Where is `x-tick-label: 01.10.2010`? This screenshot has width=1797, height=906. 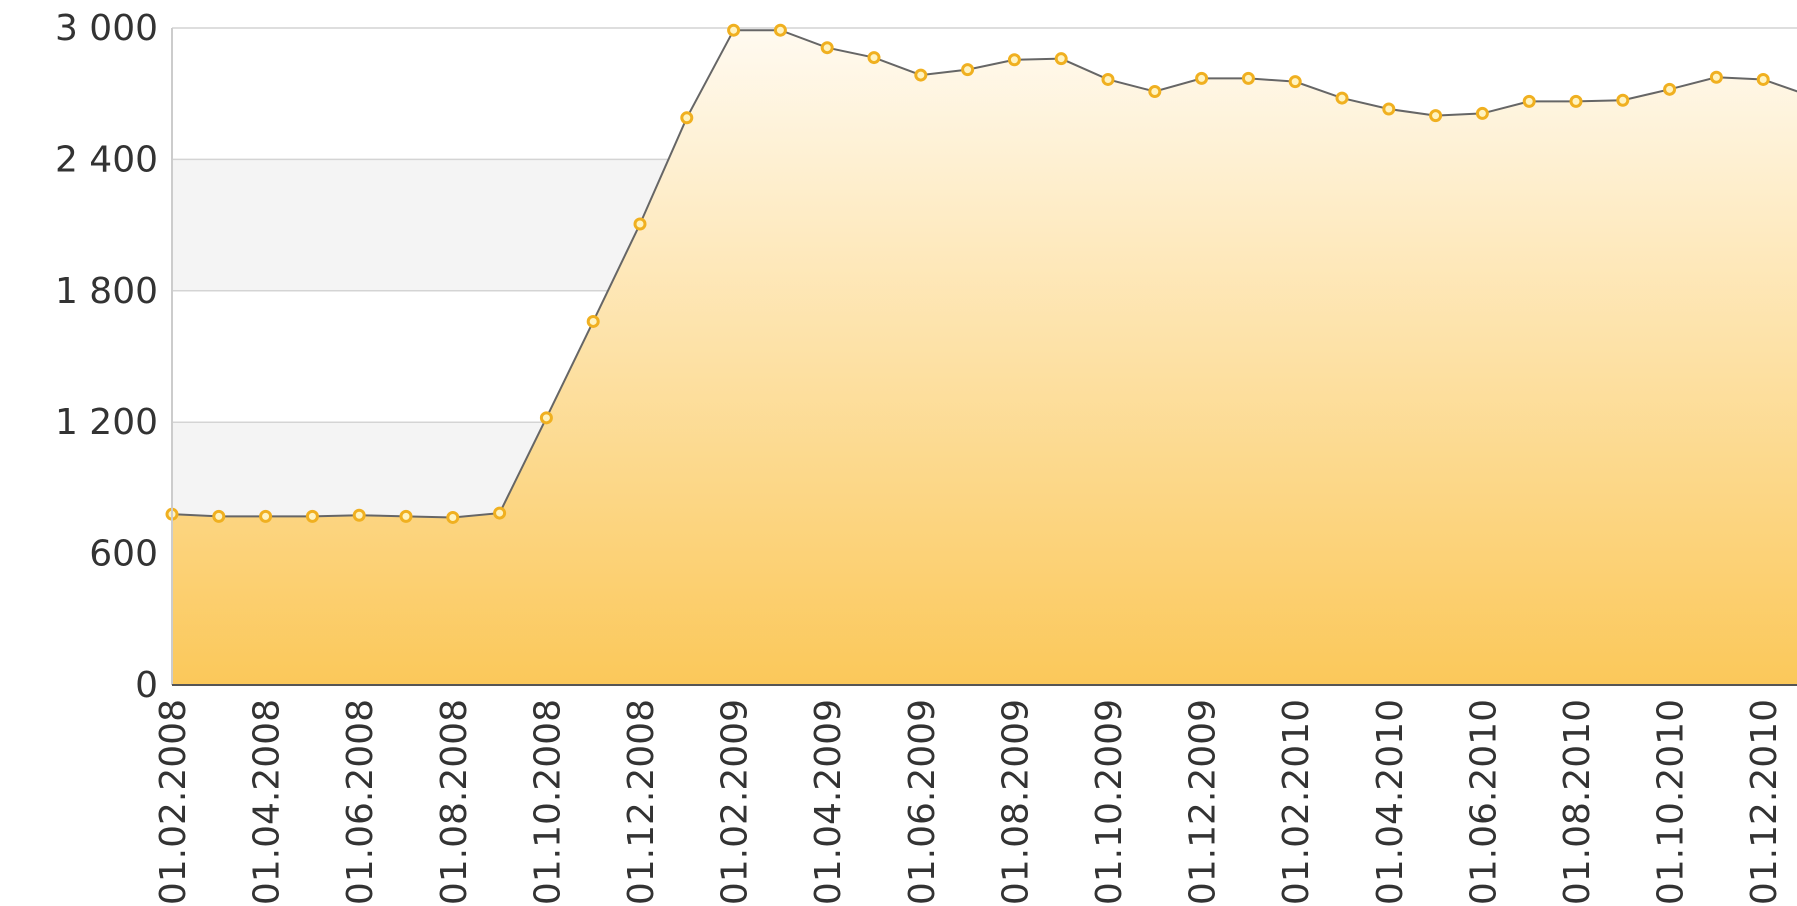
x-tick-label: 01.10.2010 is located at coordinates (1671, 802).